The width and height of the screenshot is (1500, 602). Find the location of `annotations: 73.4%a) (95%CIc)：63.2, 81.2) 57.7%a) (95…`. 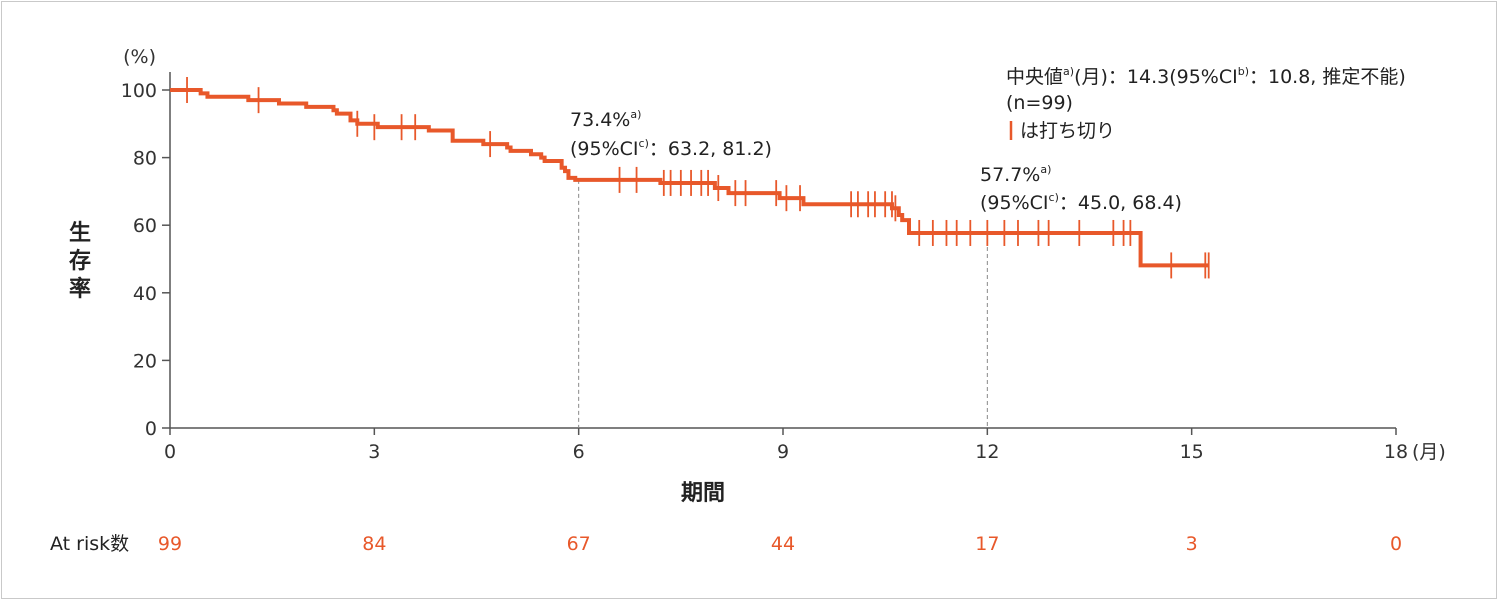

annotations: 73.4%a) (95%CIc)：63.2, 81.2) 57.7%a) (95… is located at coordinates (876, 161).